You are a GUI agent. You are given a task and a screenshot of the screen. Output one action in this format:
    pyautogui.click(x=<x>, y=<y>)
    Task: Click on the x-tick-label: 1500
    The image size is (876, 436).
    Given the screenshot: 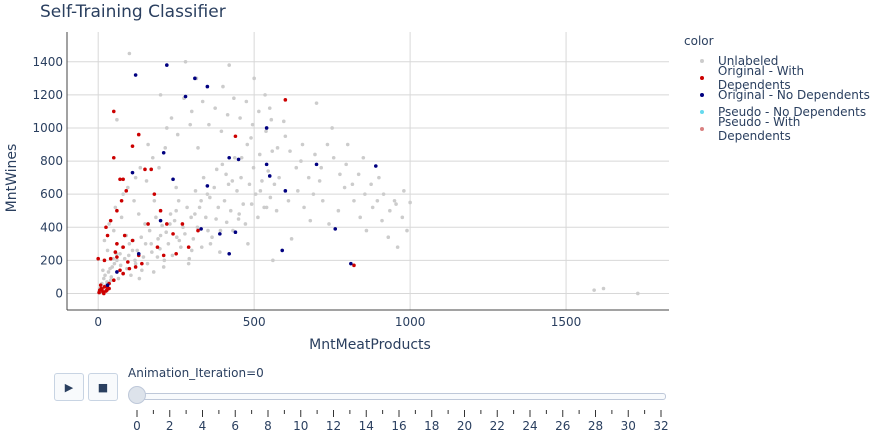 What is the action you would take?
    pyautogui.click(x=566, y=322)
    